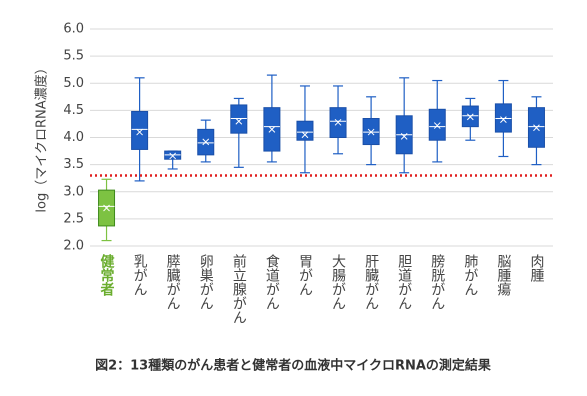 This screenshot has width=587, height=396. Describe the element at coordinates (73, 191) in the screenshot. I see `y-tick-label: 3.0` at that location.